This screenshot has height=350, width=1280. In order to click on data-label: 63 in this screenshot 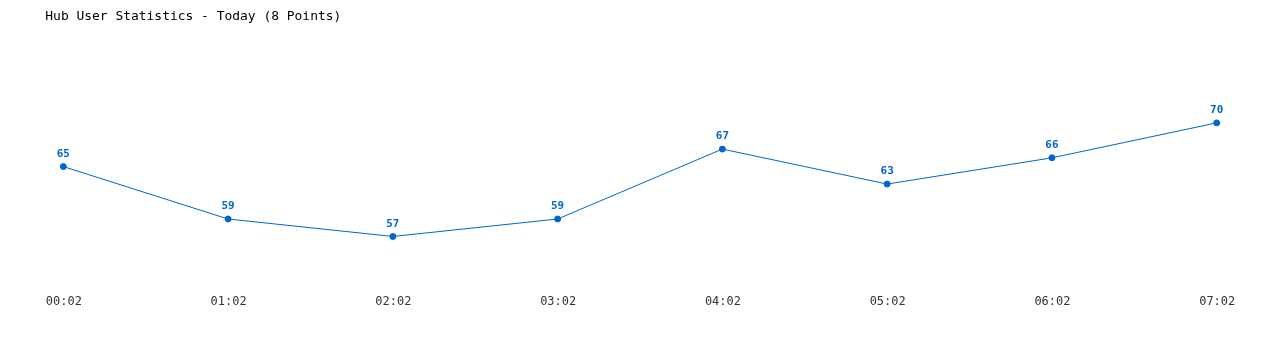, I will do `click(887, 171)`.